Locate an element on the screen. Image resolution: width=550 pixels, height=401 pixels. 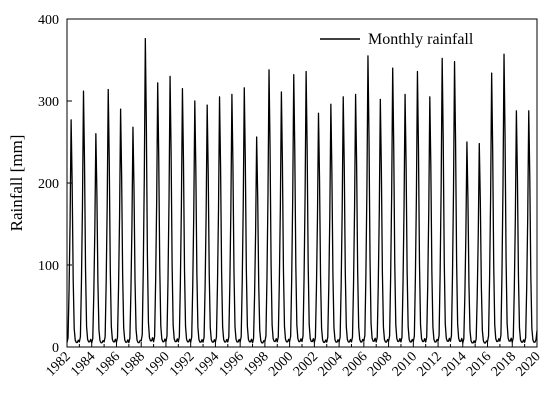
y-axis: 0 100 200 300 400 is located at coordinates (55, 184).